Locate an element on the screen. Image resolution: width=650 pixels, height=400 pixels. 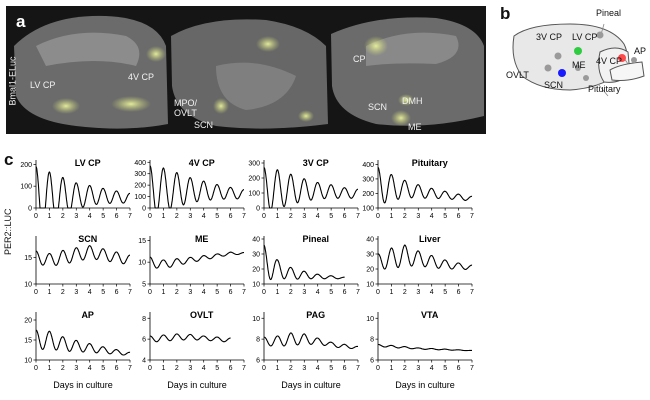
plot-pituitary: 0 1 2 3 4 5 6 7 100 200 300 400 Pituitary is located at coordinates (418, 189).